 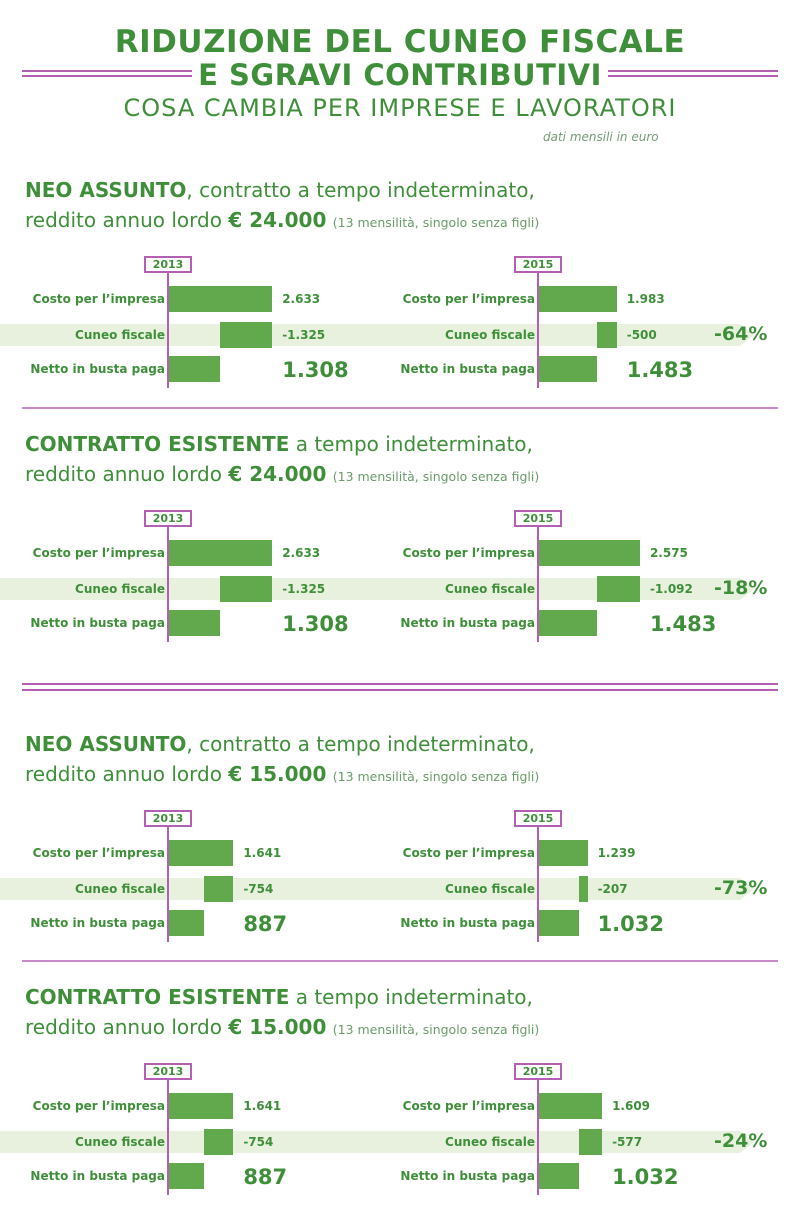 I want to click on value-label-wedge: -1.092, so click(x=671, y=589).